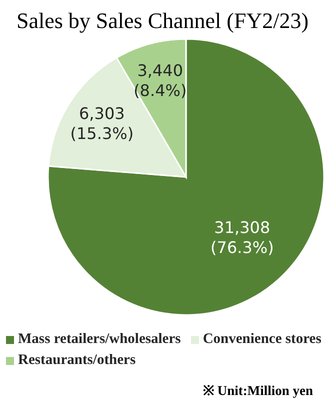 The width and height of the screenshot is (325, 405). I want to click on data-label: 31,308 (76.3%), so click(242, 237).